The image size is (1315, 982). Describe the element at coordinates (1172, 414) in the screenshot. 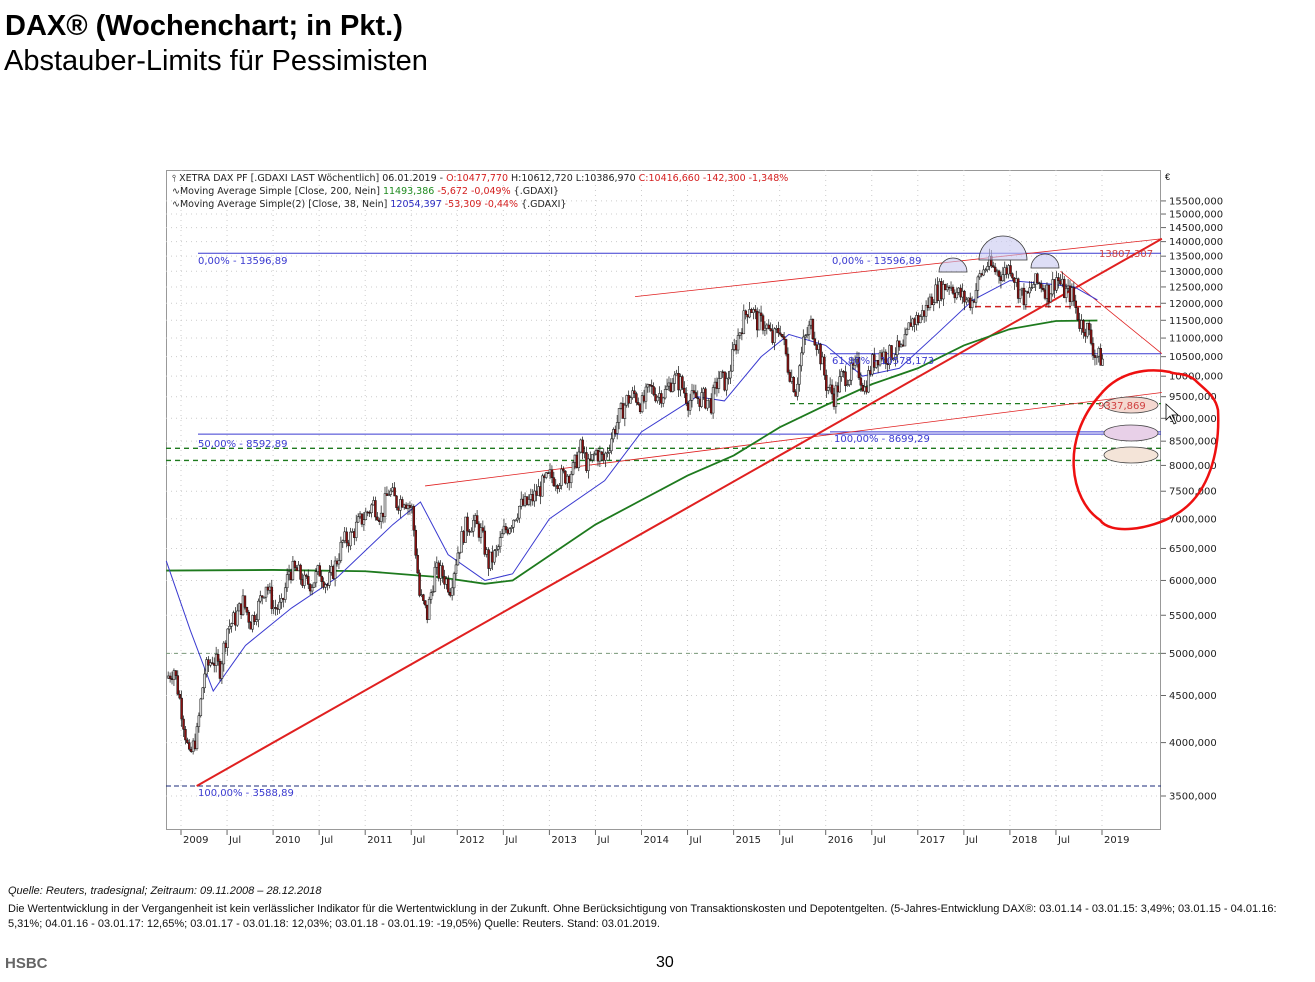

I see `mouse-cursor-icon` at that location.